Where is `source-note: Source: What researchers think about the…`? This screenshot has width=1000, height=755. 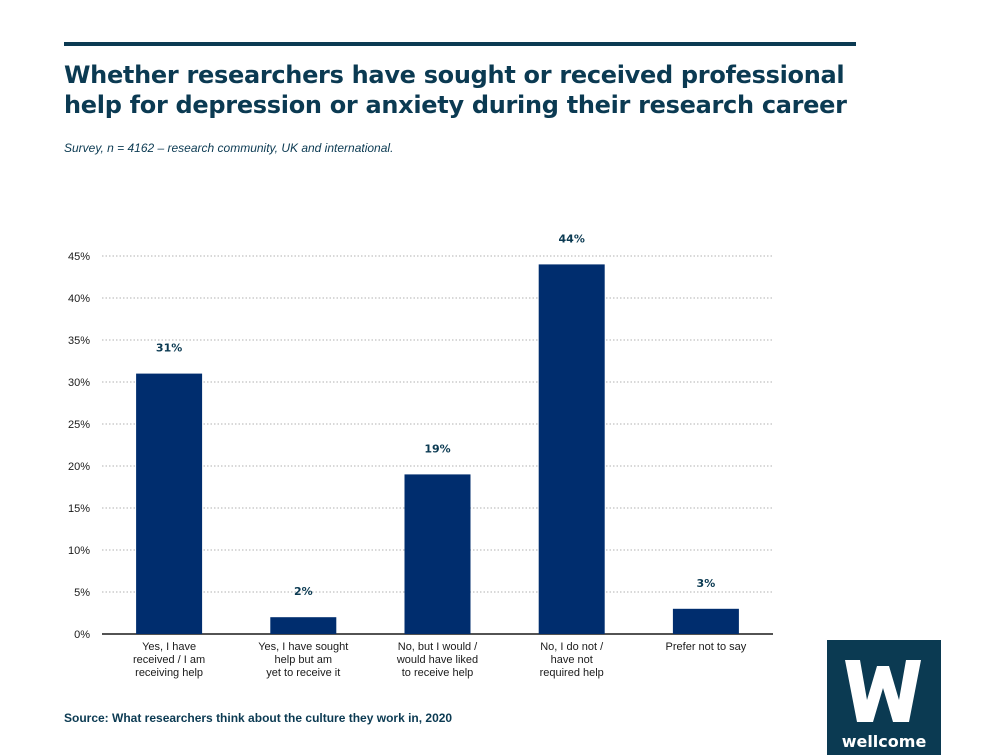
source-note: Source: What researchers think about the… is located at coordinates (258, 718).